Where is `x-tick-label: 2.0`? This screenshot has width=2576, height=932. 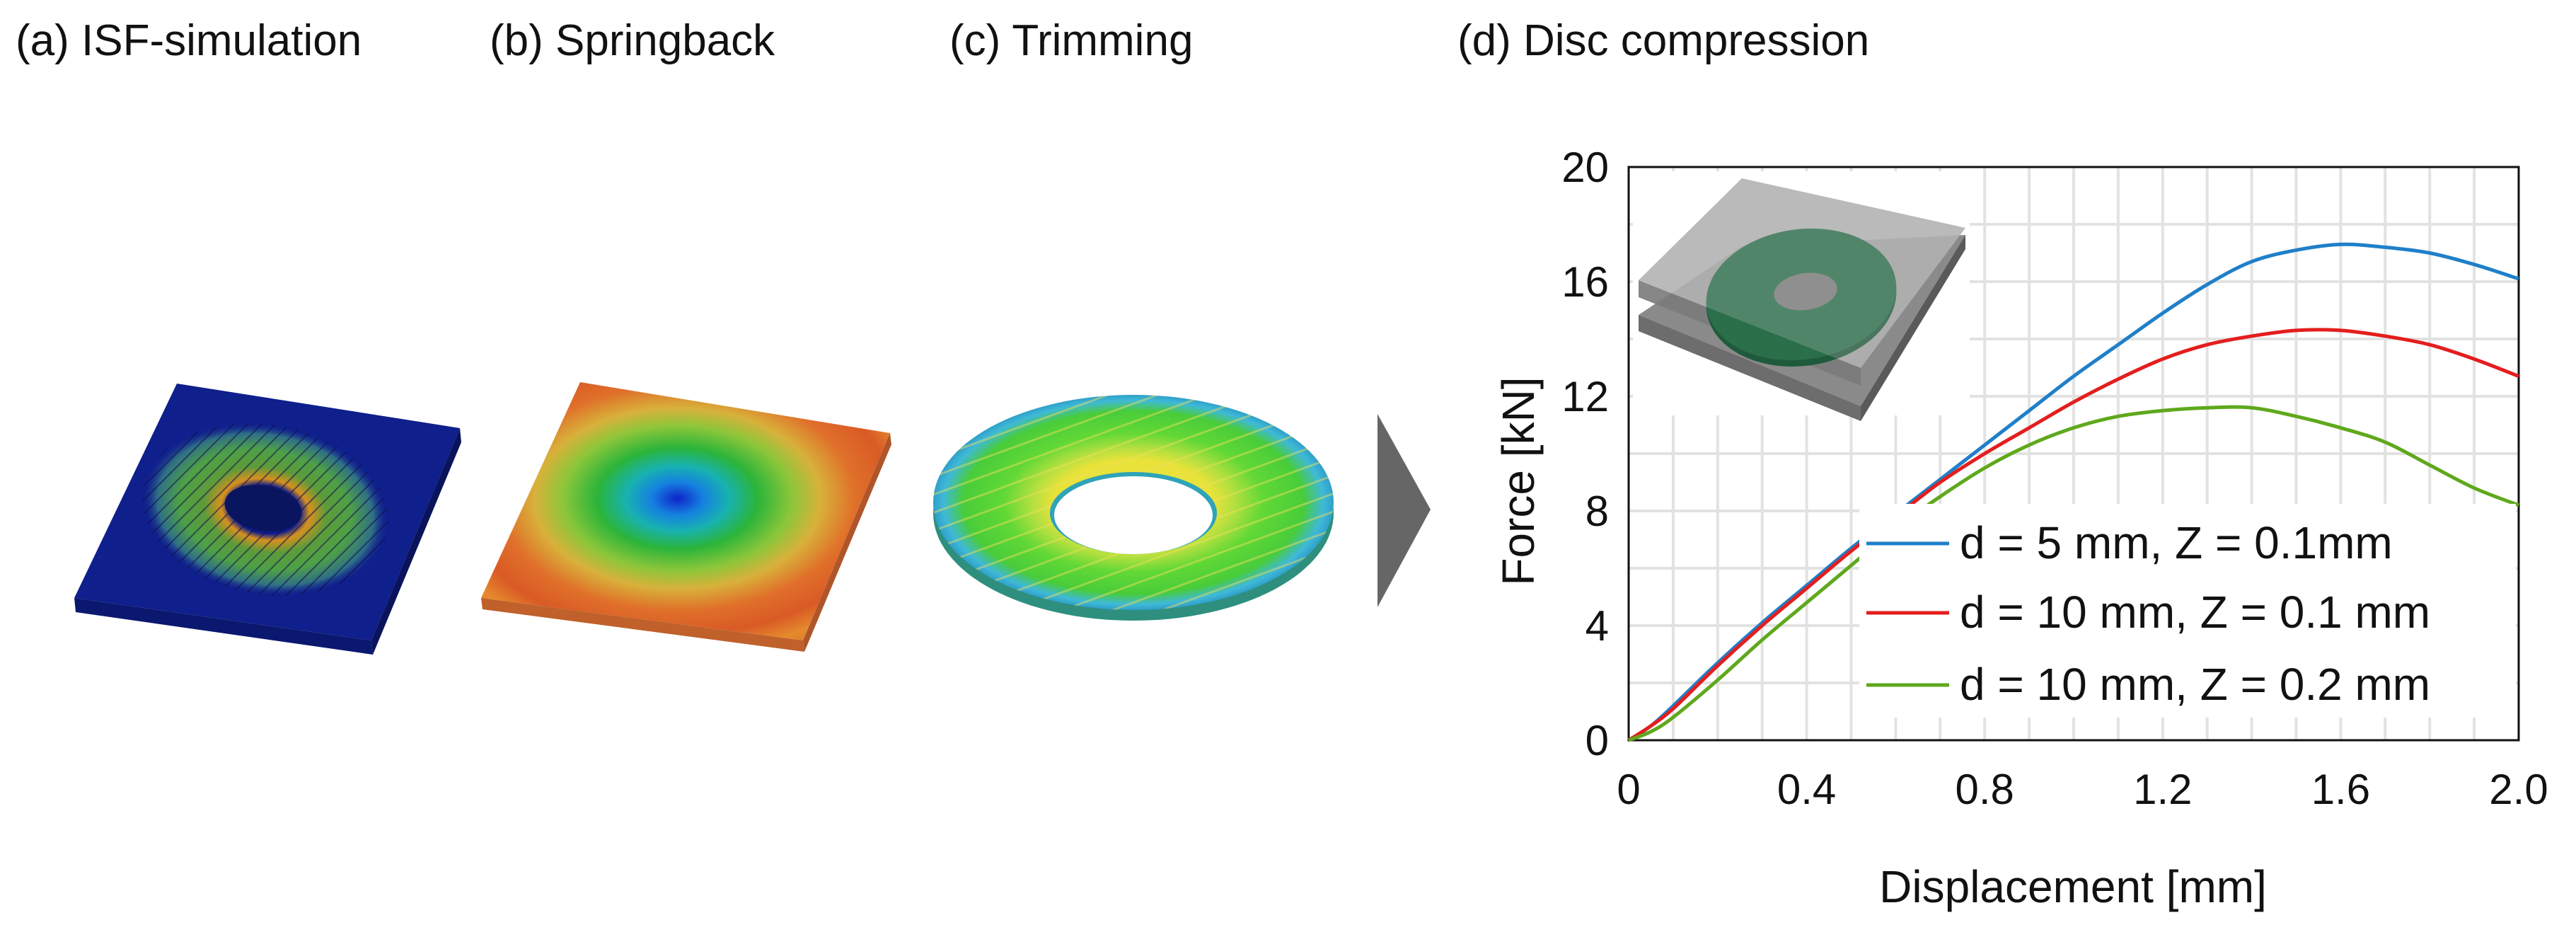 x-tick-label: 2.0 is located at coordinates (2518, 789).